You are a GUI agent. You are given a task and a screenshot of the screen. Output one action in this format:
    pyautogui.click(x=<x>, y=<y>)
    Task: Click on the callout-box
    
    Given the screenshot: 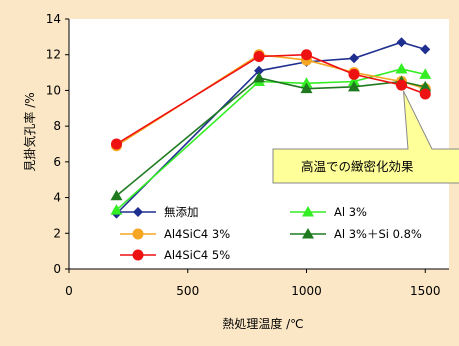 What is the action you would take?
    pyautogui.click(x=365, y=137)
    